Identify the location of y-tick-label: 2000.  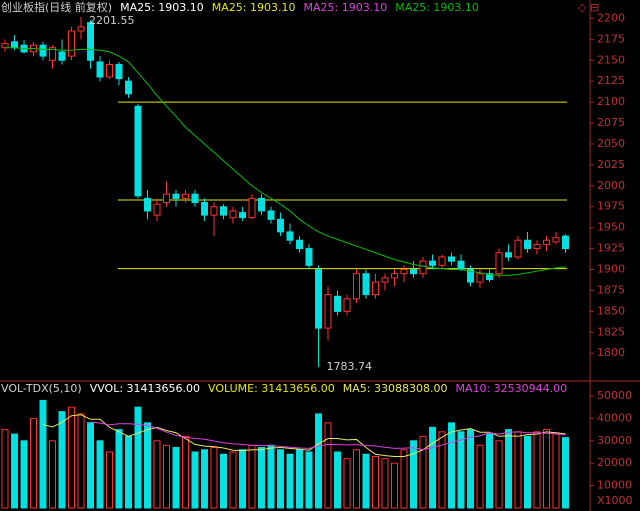
(611, 185).